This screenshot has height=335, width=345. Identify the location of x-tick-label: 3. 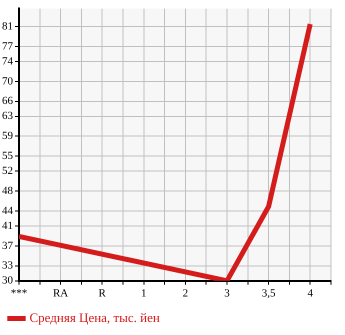
(227, 293).